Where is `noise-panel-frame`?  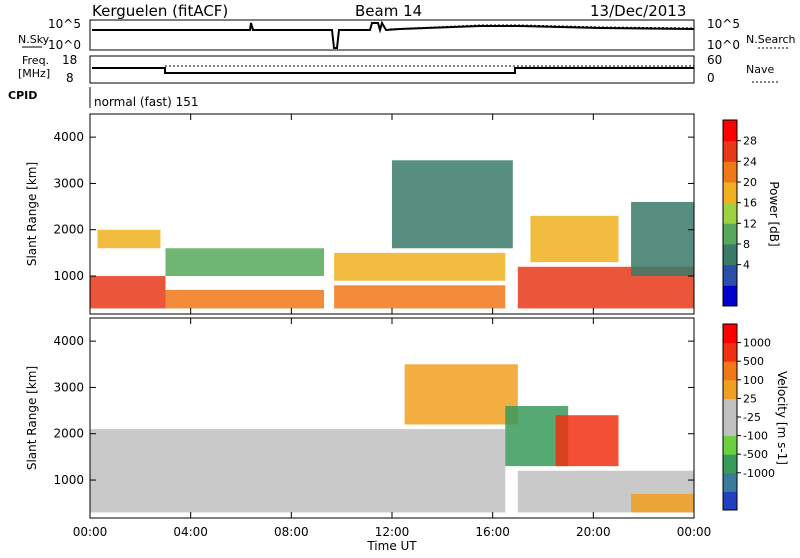 noise-panel-frame is located at coordinates (392, 35).